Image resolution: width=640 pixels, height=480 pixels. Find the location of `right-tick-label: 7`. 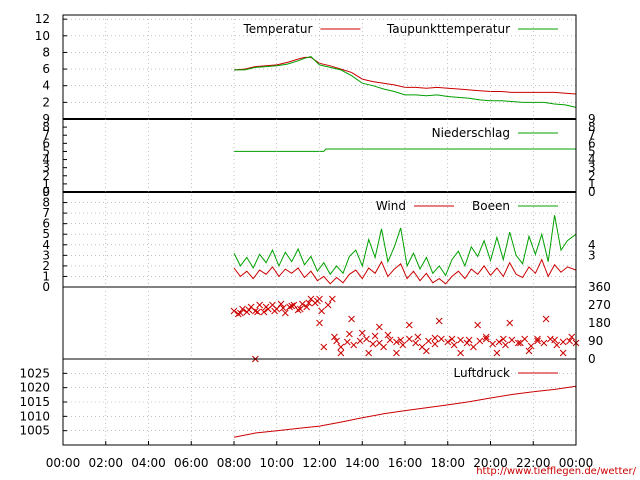

right-tick-label: 7 is located at coordinates (592, 135).